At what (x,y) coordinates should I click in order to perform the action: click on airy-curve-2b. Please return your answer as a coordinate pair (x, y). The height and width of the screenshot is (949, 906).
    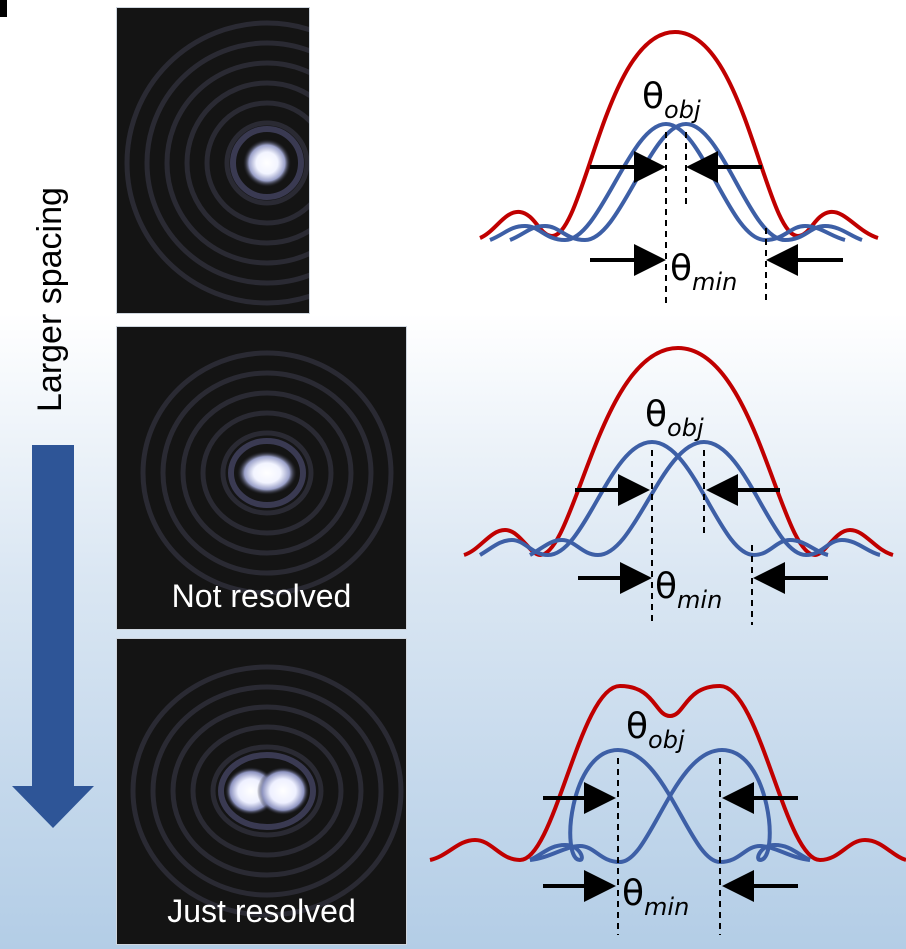
    Looking at the image, I should click on (705, 498).